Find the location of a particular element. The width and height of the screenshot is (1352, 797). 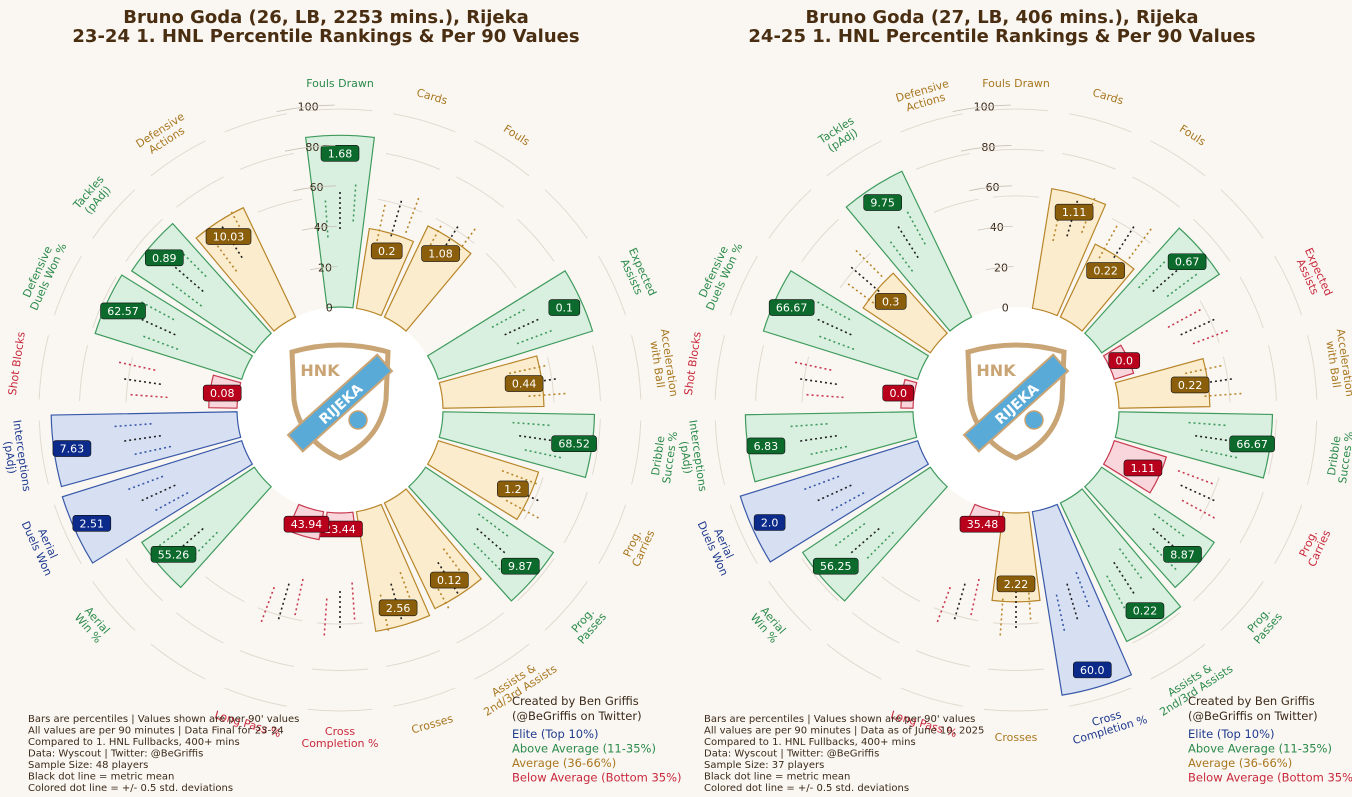

value-label: 0.1 is located at coordinates (565, 308).